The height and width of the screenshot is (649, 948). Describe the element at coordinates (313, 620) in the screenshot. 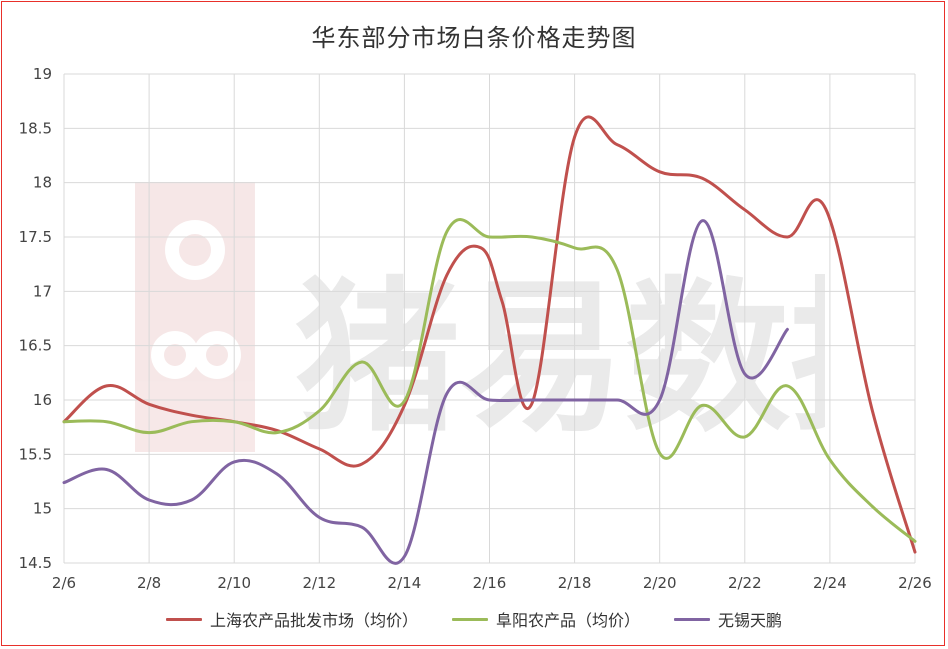

I see `legend-label: 上海农产品批发市场（均价）` at that location.